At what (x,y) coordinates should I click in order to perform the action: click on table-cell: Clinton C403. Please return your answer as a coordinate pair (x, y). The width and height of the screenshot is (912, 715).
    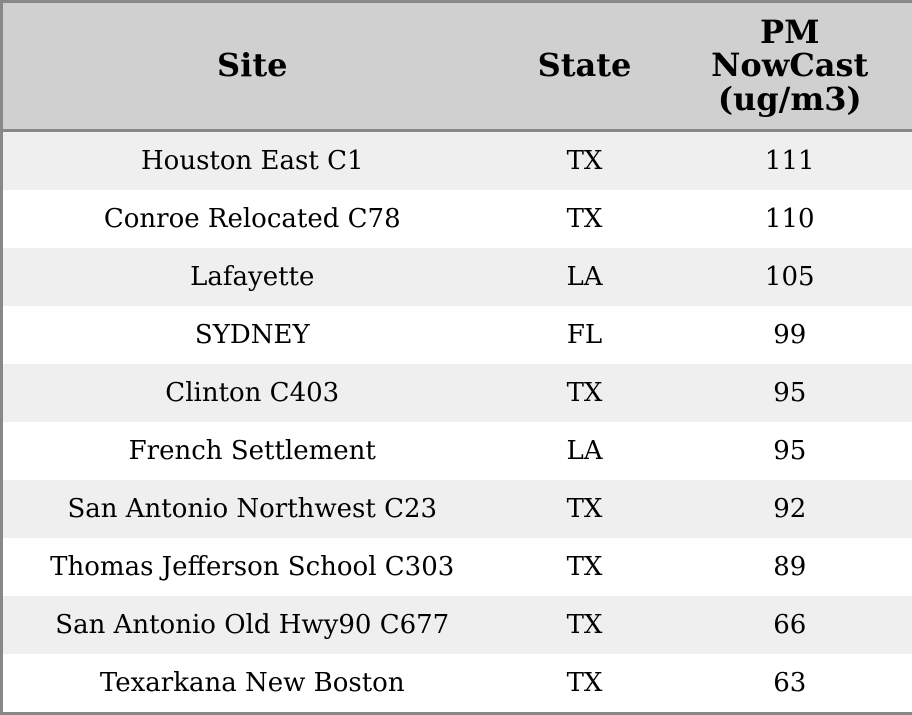
    Looking at the image, I should click on (252, 393).